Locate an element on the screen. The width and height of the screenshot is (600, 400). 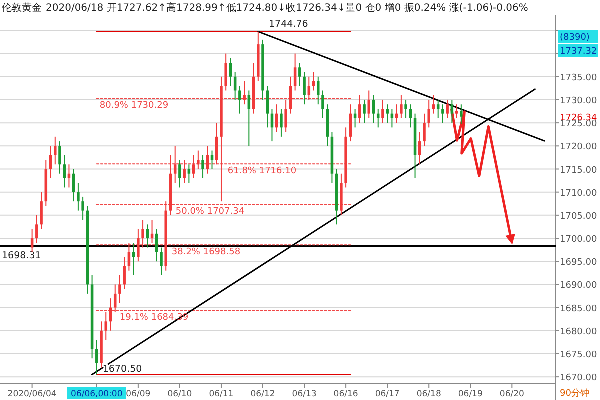
text: 90分钟 is located at coordinates (575, 393).